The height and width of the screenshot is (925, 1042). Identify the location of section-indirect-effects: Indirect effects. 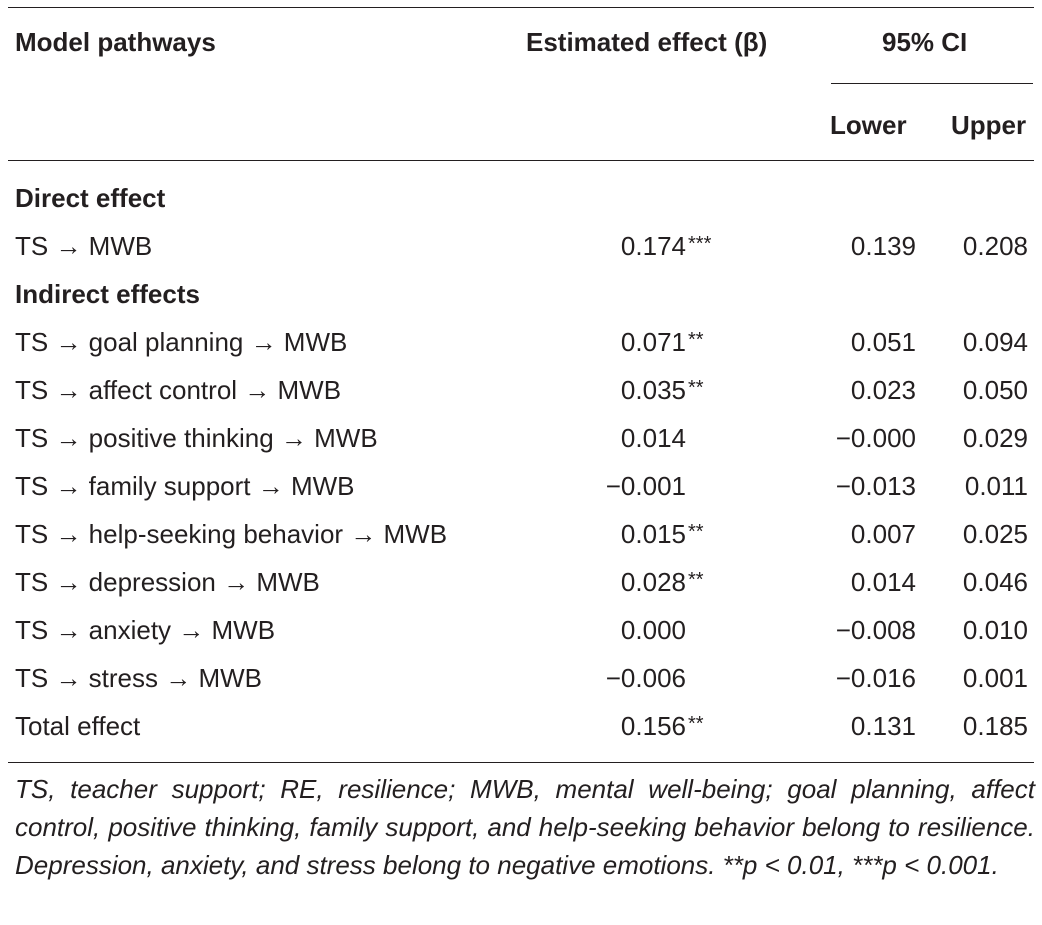
(107, 294).